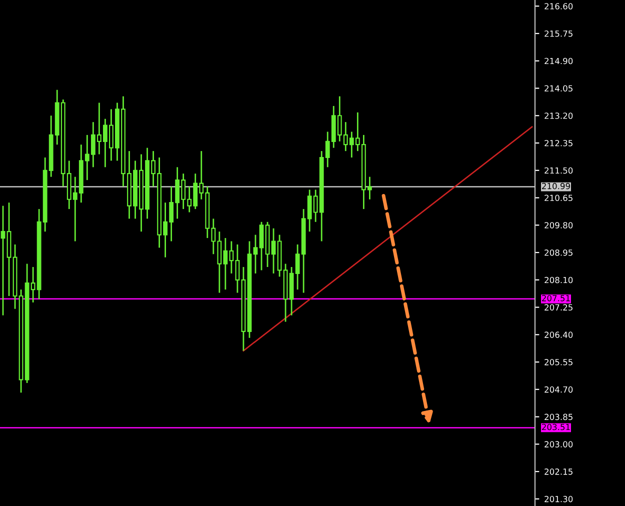  What do you see at coordinates (558, 280) in the screenshot?
I see `y-tick-label: 208.10` at bounding box center [558, 280].